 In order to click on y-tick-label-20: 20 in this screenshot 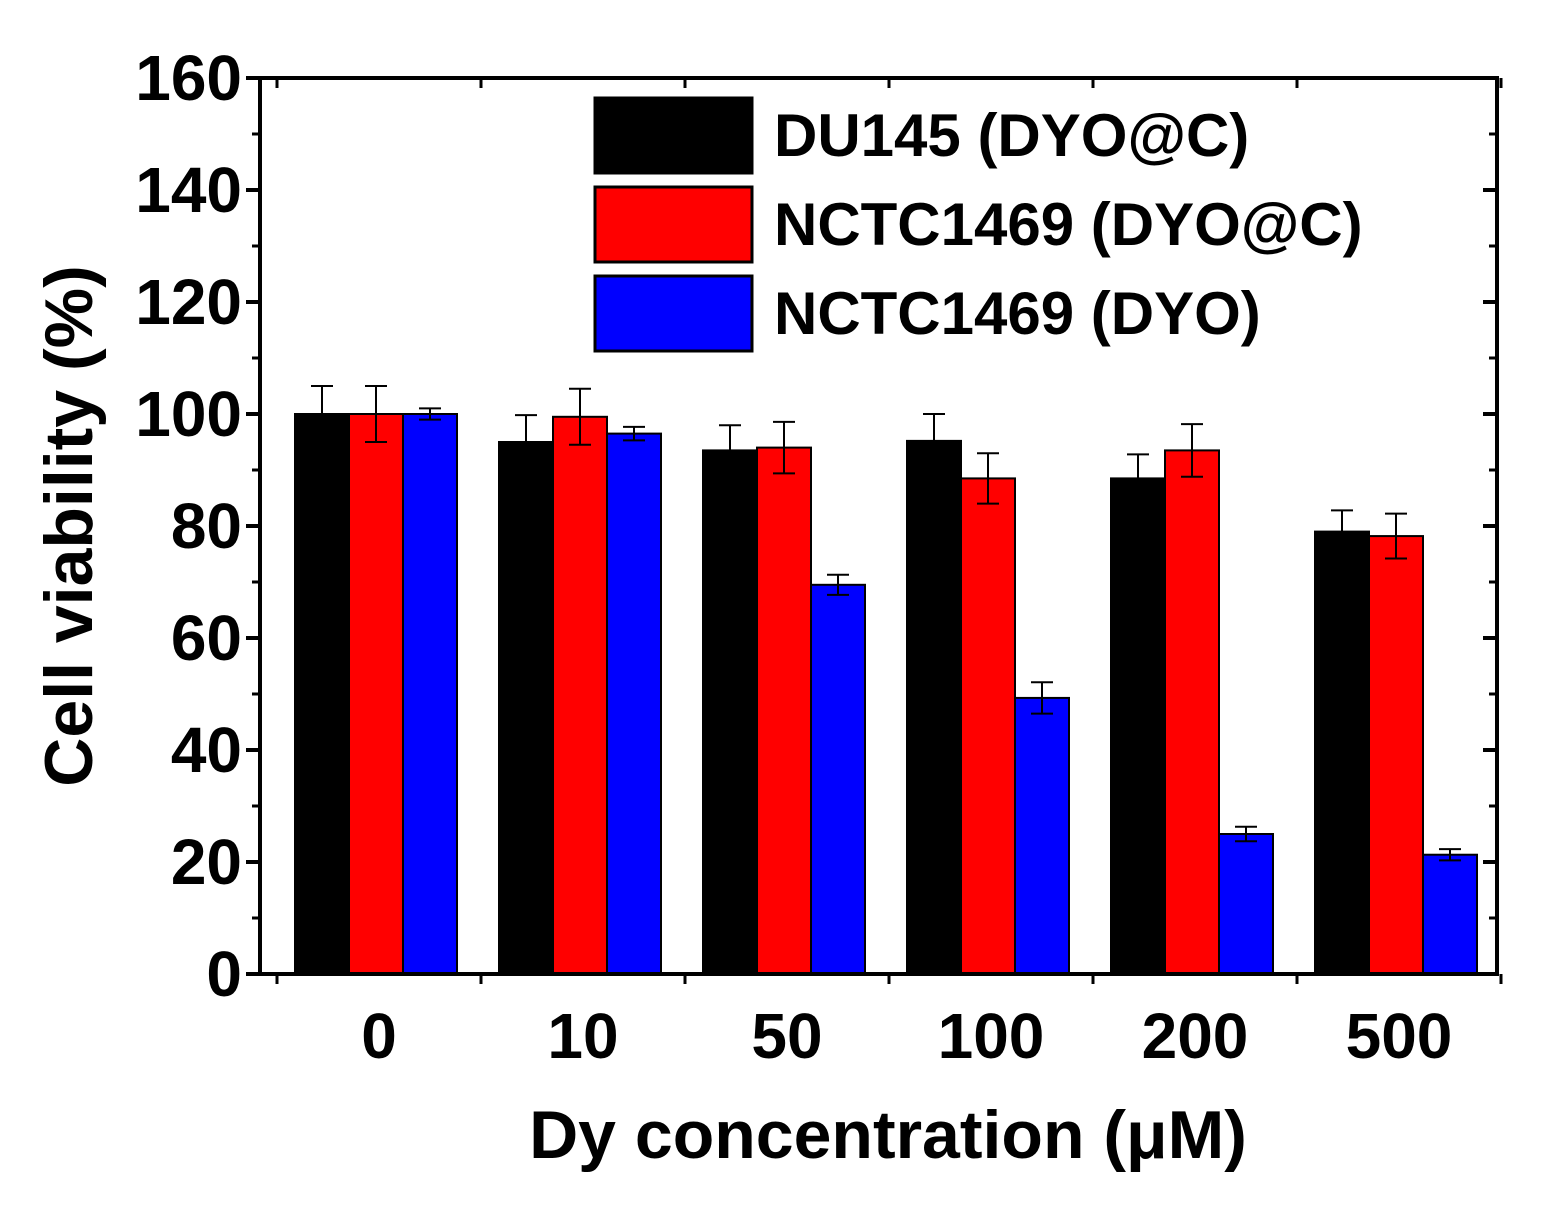, I will do `click(206, 862)`.